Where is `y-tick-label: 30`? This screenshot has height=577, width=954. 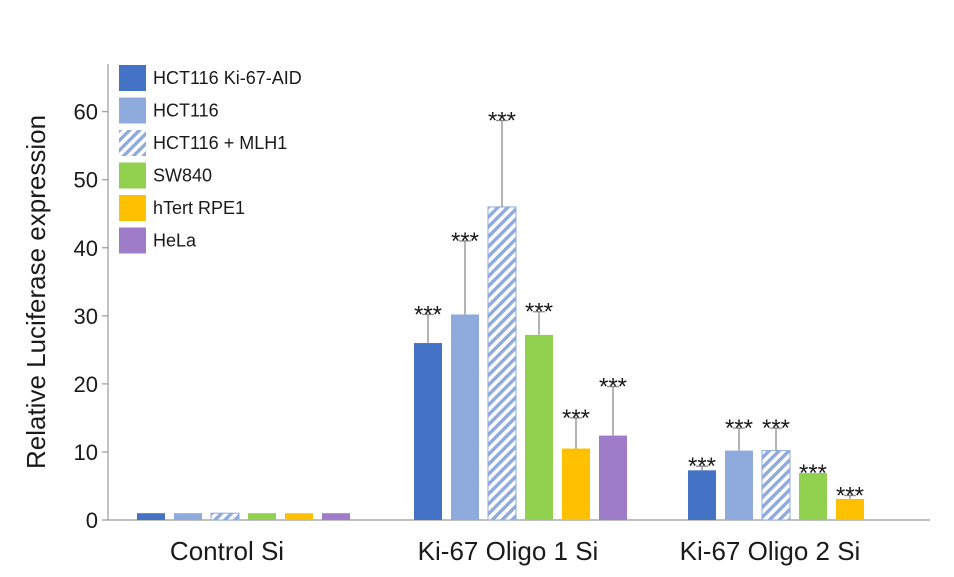 y-tick-label: 30 is located at coordinates (86, 316).